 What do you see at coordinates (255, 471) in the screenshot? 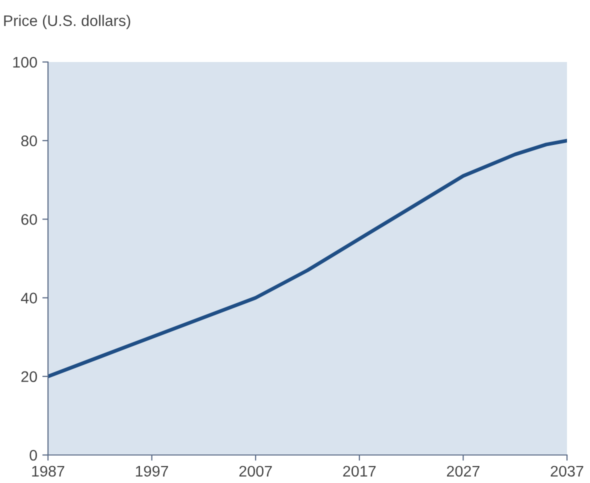
I see `x-tick-label: 2007` at bounding box center [255, 471].